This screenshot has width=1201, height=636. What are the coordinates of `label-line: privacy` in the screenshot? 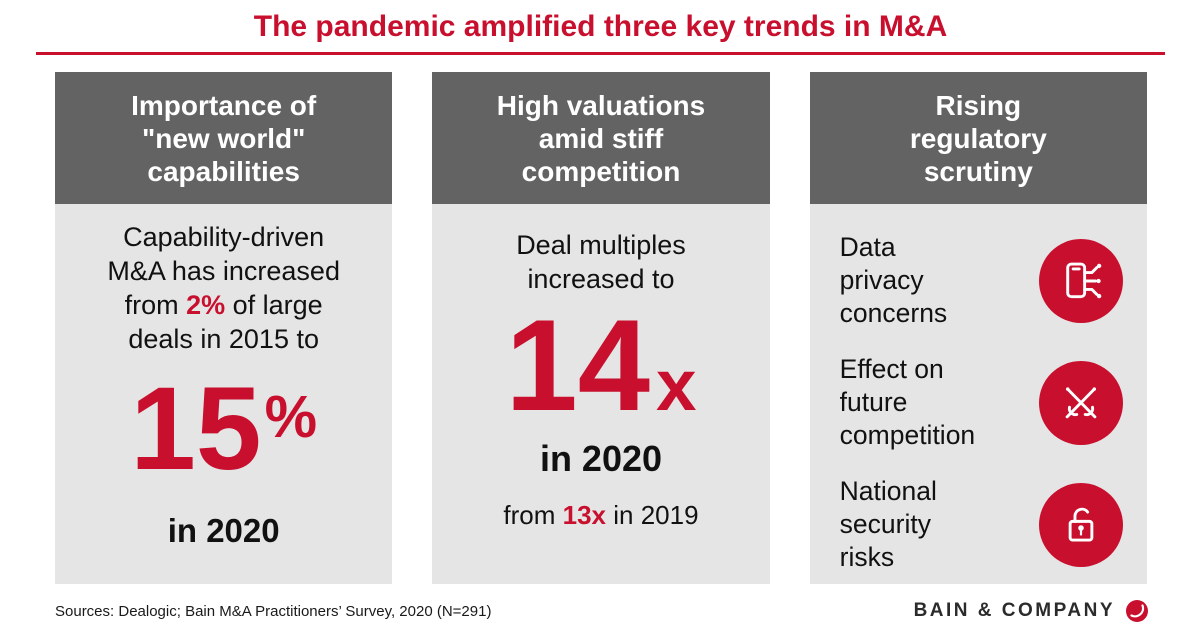 It's located at (881, 280).